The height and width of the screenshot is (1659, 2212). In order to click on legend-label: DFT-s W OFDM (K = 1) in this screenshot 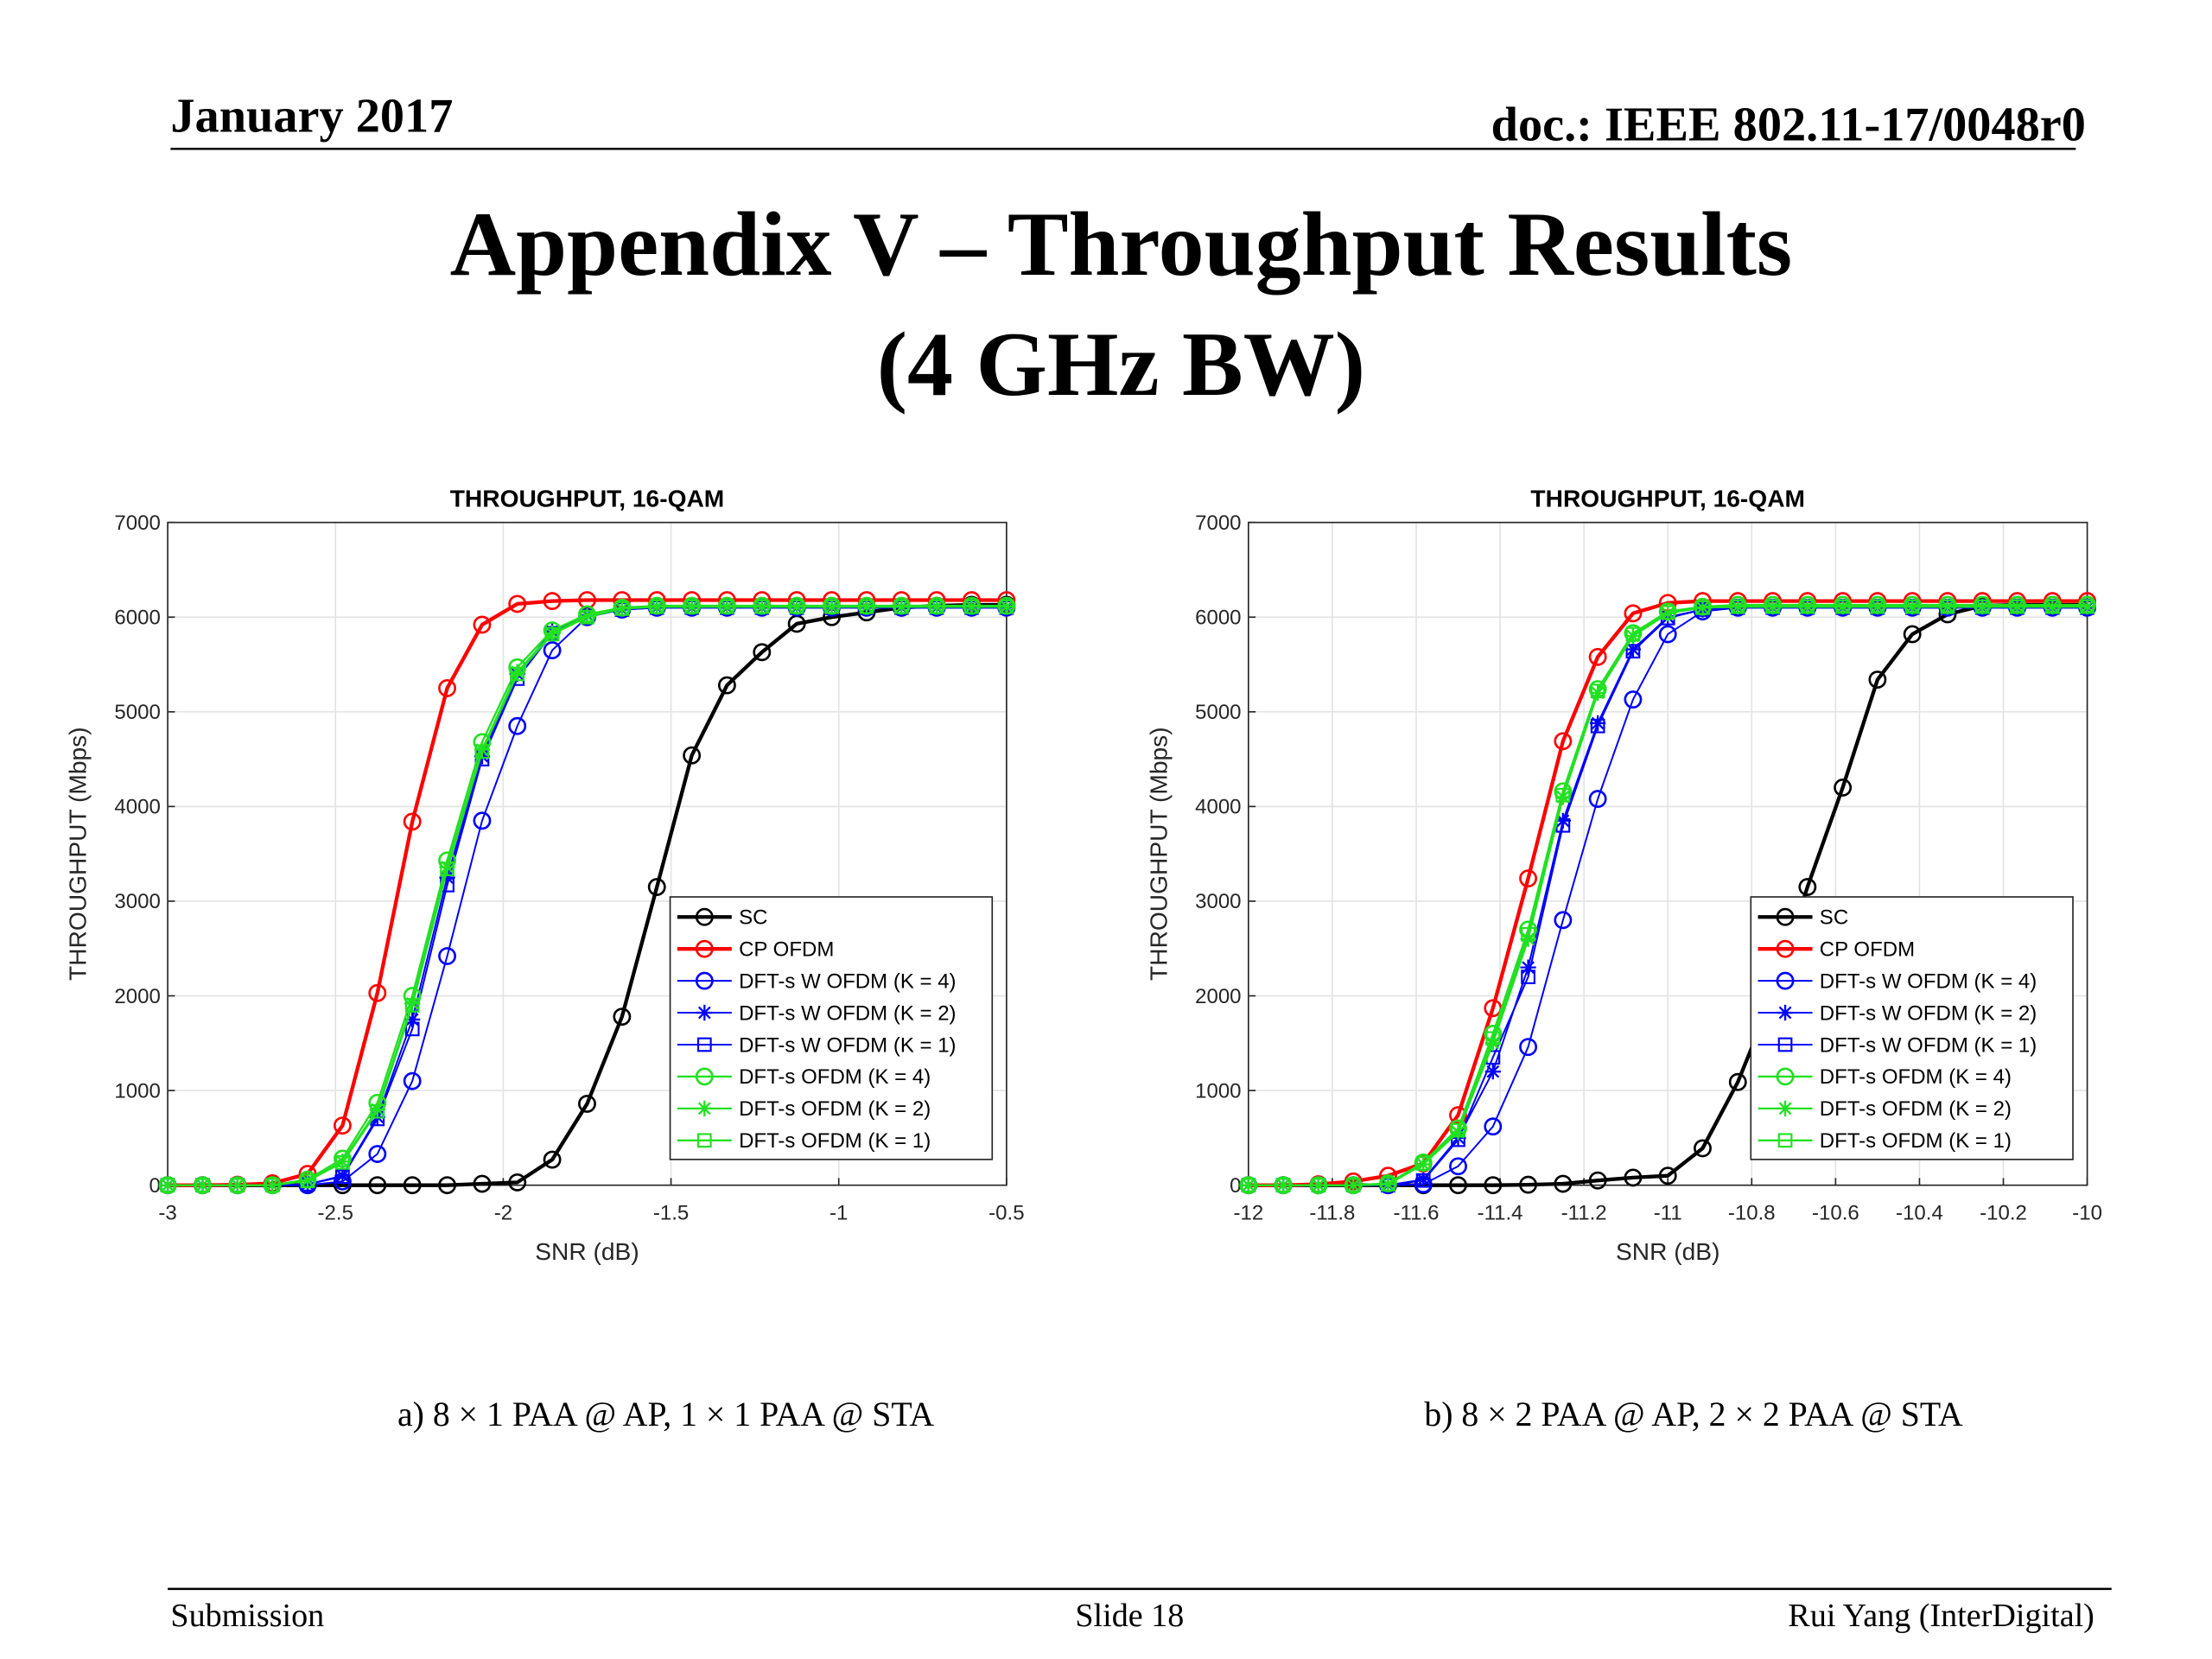, I will do `click(1928, 1045)`.